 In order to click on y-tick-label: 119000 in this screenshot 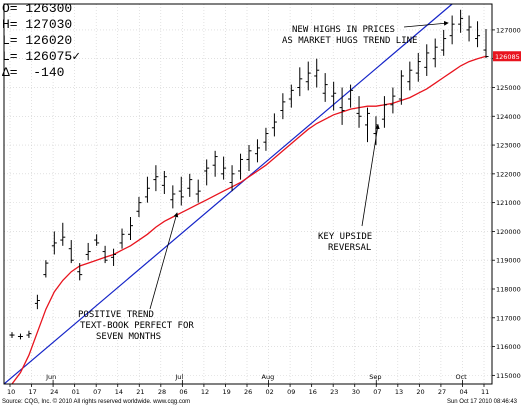, I will do `click(508, 261)`.